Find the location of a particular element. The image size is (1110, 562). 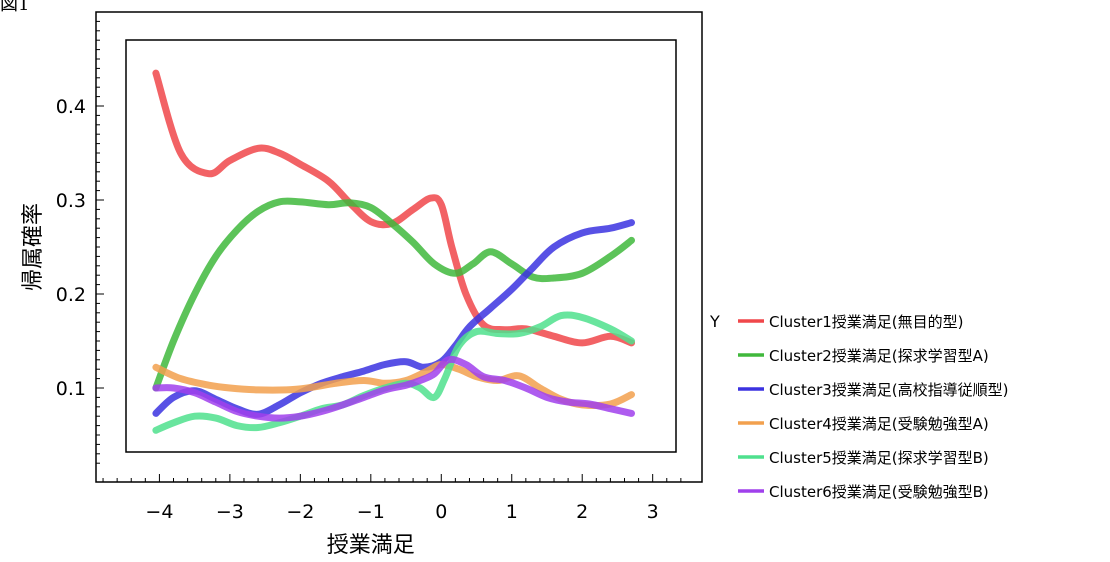

legend-label-cluster3: Cluster3授業満足(高校指導従順型) is located at coordinates (889, 390).